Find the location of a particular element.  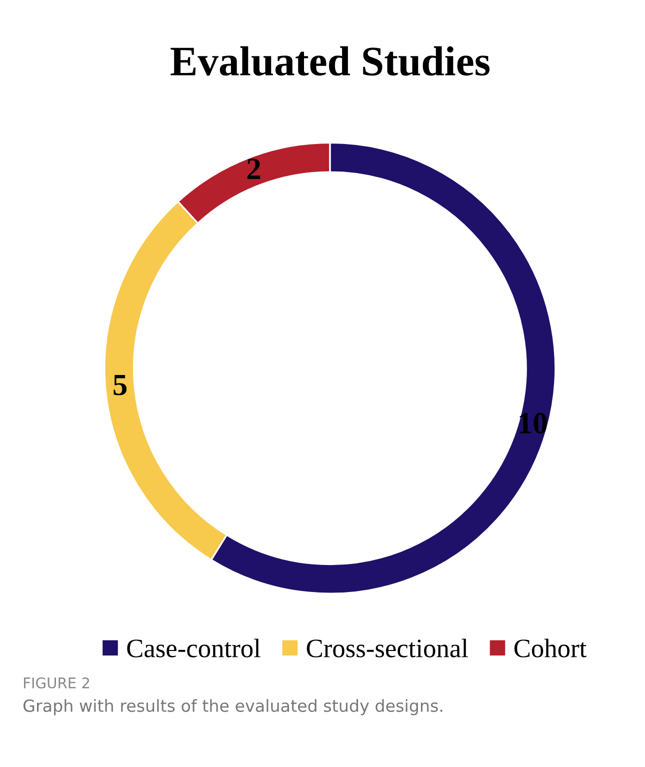

legend-label: Cross-sectional is located at coordinates (387, 648).